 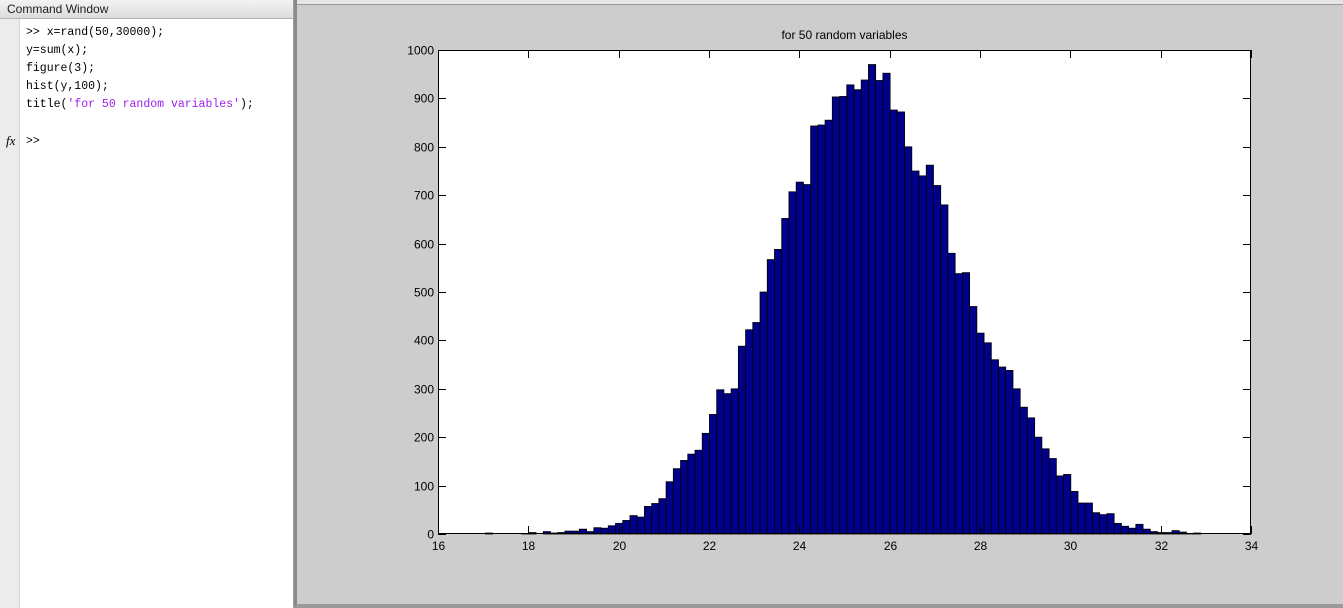 What do you see at coordinates (36, 32) in the screenshot?
I see `prompt-symbol: >>` at bounding box center [36, 32].